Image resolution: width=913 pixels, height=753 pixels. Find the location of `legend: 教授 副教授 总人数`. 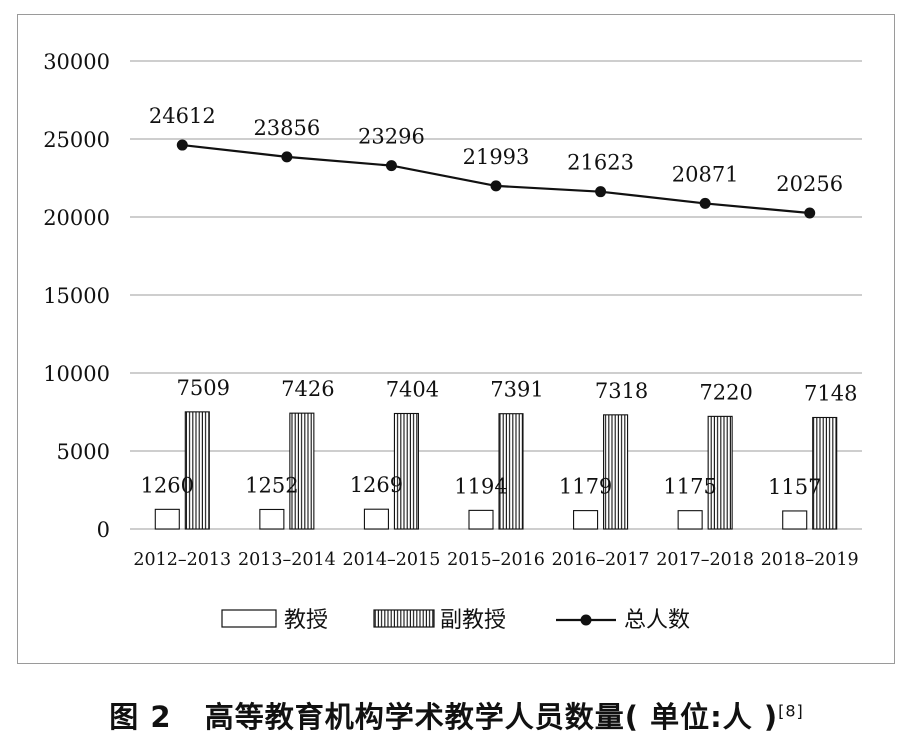

legend: 教授 副教授 总人数 is located at coordinates (455, 620).